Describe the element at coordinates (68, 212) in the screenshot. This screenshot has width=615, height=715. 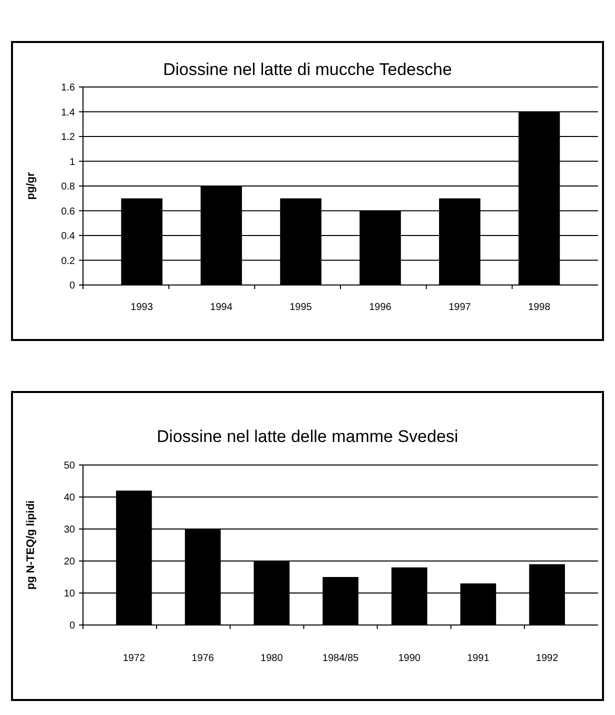
I see `y-tick-label: 0.6` at that location.